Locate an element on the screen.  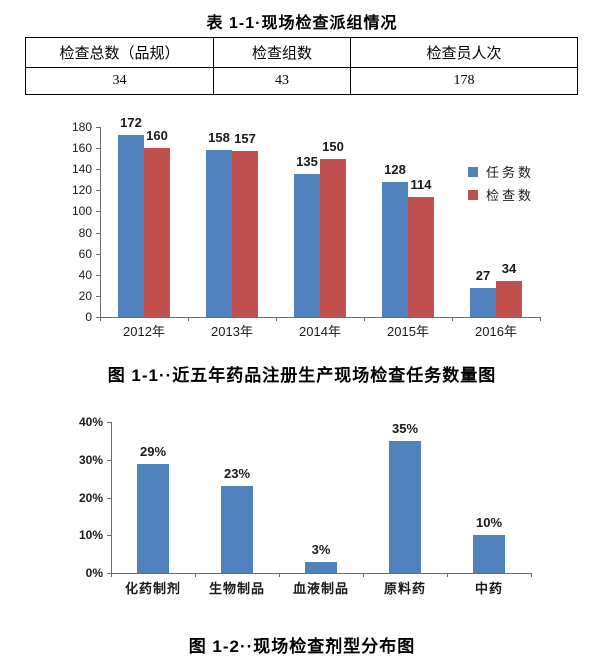
chart-legend: 任务数检查数 is located at coordinates (501, 183).